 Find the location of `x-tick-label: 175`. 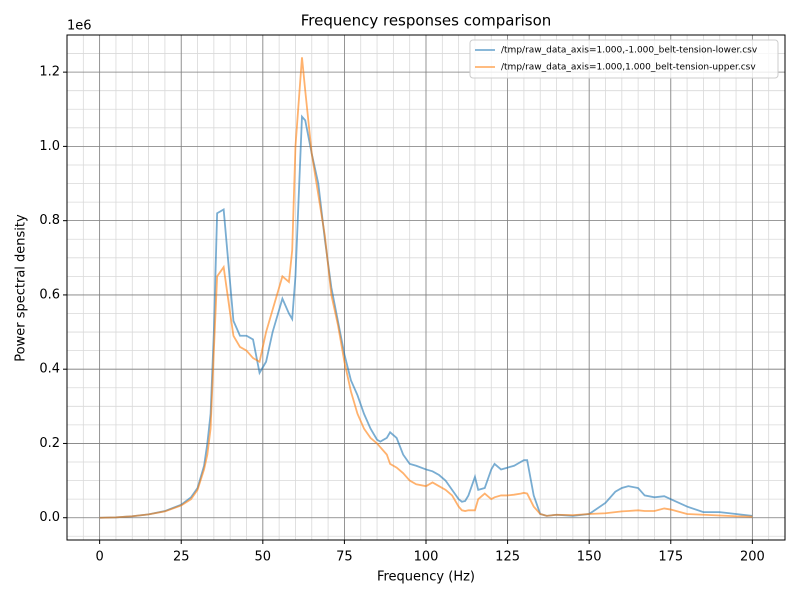

x-tick-label: 175 is located at coordinates (670, 557).